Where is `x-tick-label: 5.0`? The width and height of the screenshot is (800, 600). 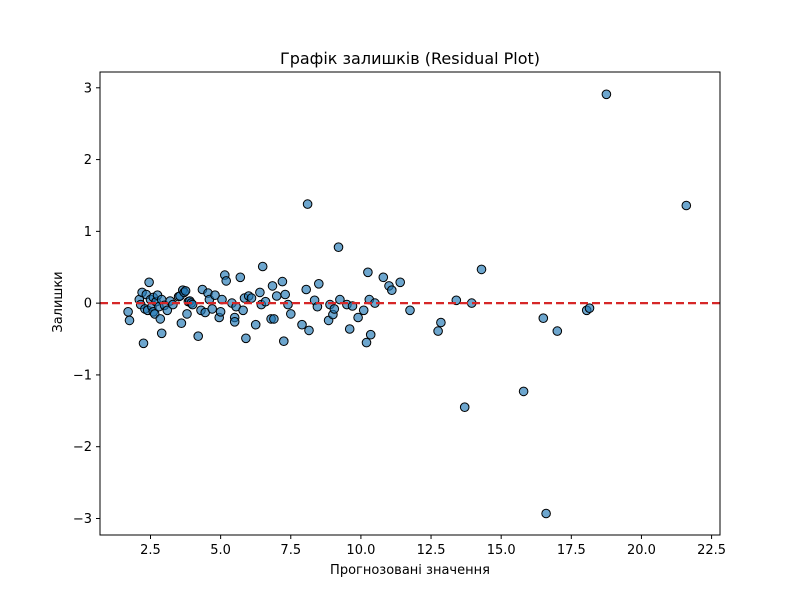 x-tick-label: 5.0 is located at coordinates (220, 550).